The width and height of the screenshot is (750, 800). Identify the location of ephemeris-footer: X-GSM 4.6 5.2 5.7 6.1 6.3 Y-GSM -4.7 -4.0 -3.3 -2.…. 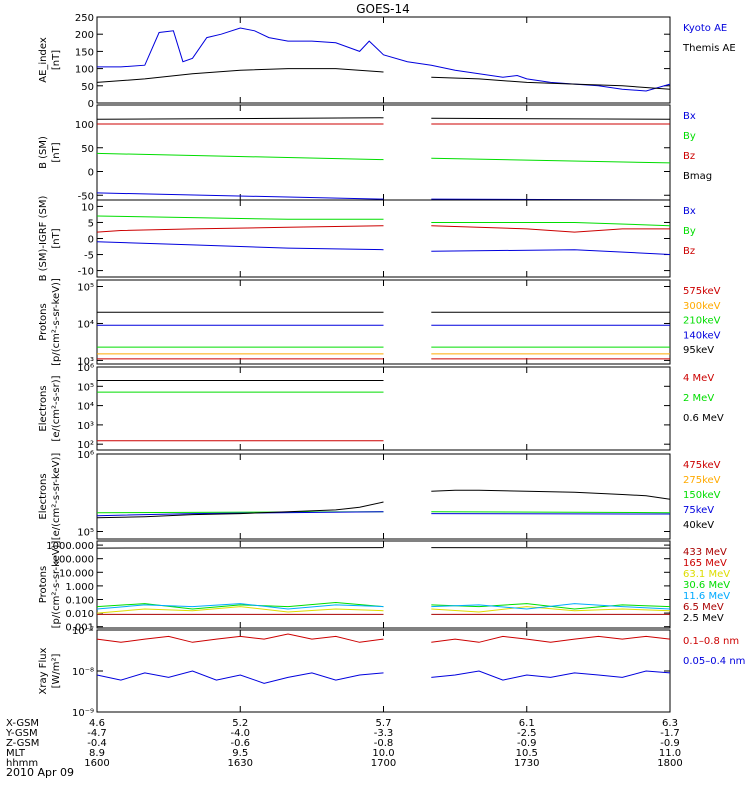
(344, 743).